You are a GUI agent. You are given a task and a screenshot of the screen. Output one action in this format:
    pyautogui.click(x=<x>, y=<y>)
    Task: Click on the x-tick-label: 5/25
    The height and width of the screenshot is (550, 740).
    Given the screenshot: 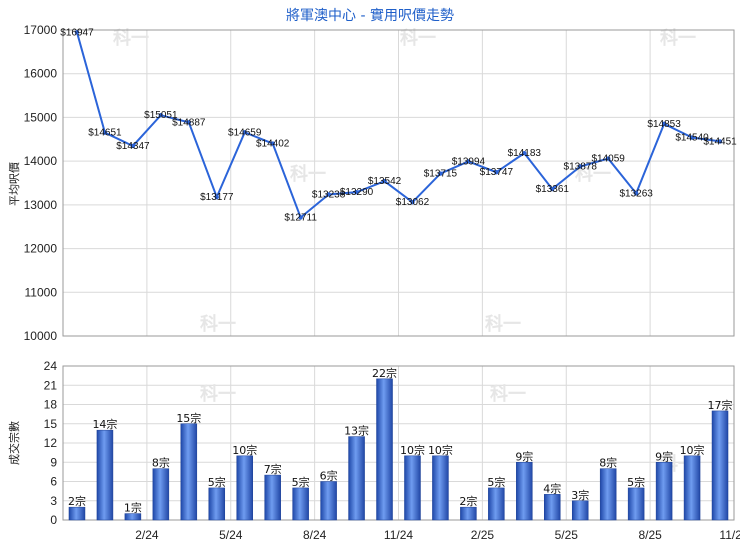 What is the action you would take?
    pyautogui.click(x=567, y=535)
    